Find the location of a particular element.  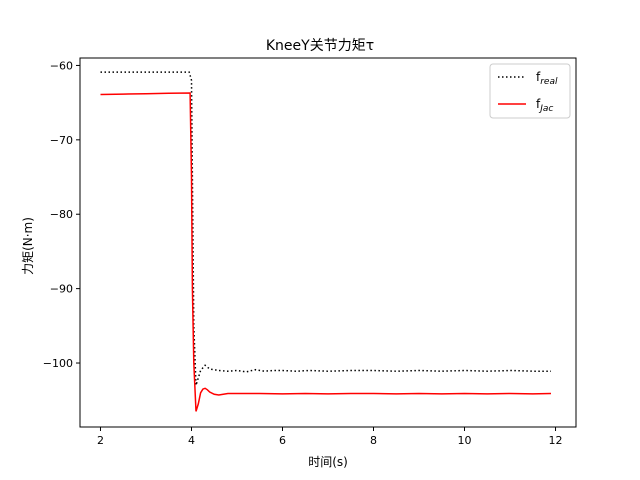

x-tick-label: 6 is located at coordinates (282, 440).